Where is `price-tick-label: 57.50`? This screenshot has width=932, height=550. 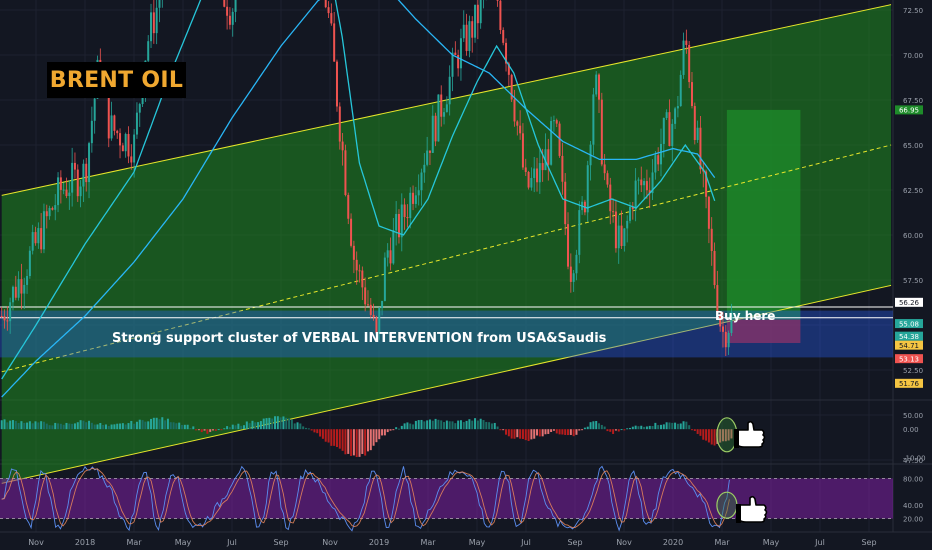 price-tick-label: 57.50 is located at coordinates (913, 281).